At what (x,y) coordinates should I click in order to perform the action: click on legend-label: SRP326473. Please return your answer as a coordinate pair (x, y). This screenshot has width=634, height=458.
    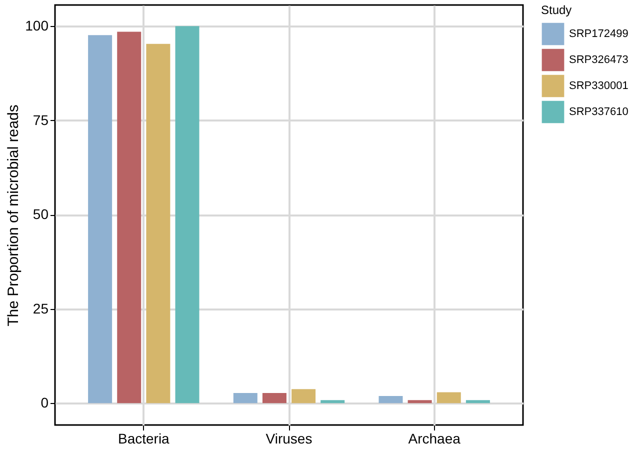
    Looking at the image, I should click on (598, 60).